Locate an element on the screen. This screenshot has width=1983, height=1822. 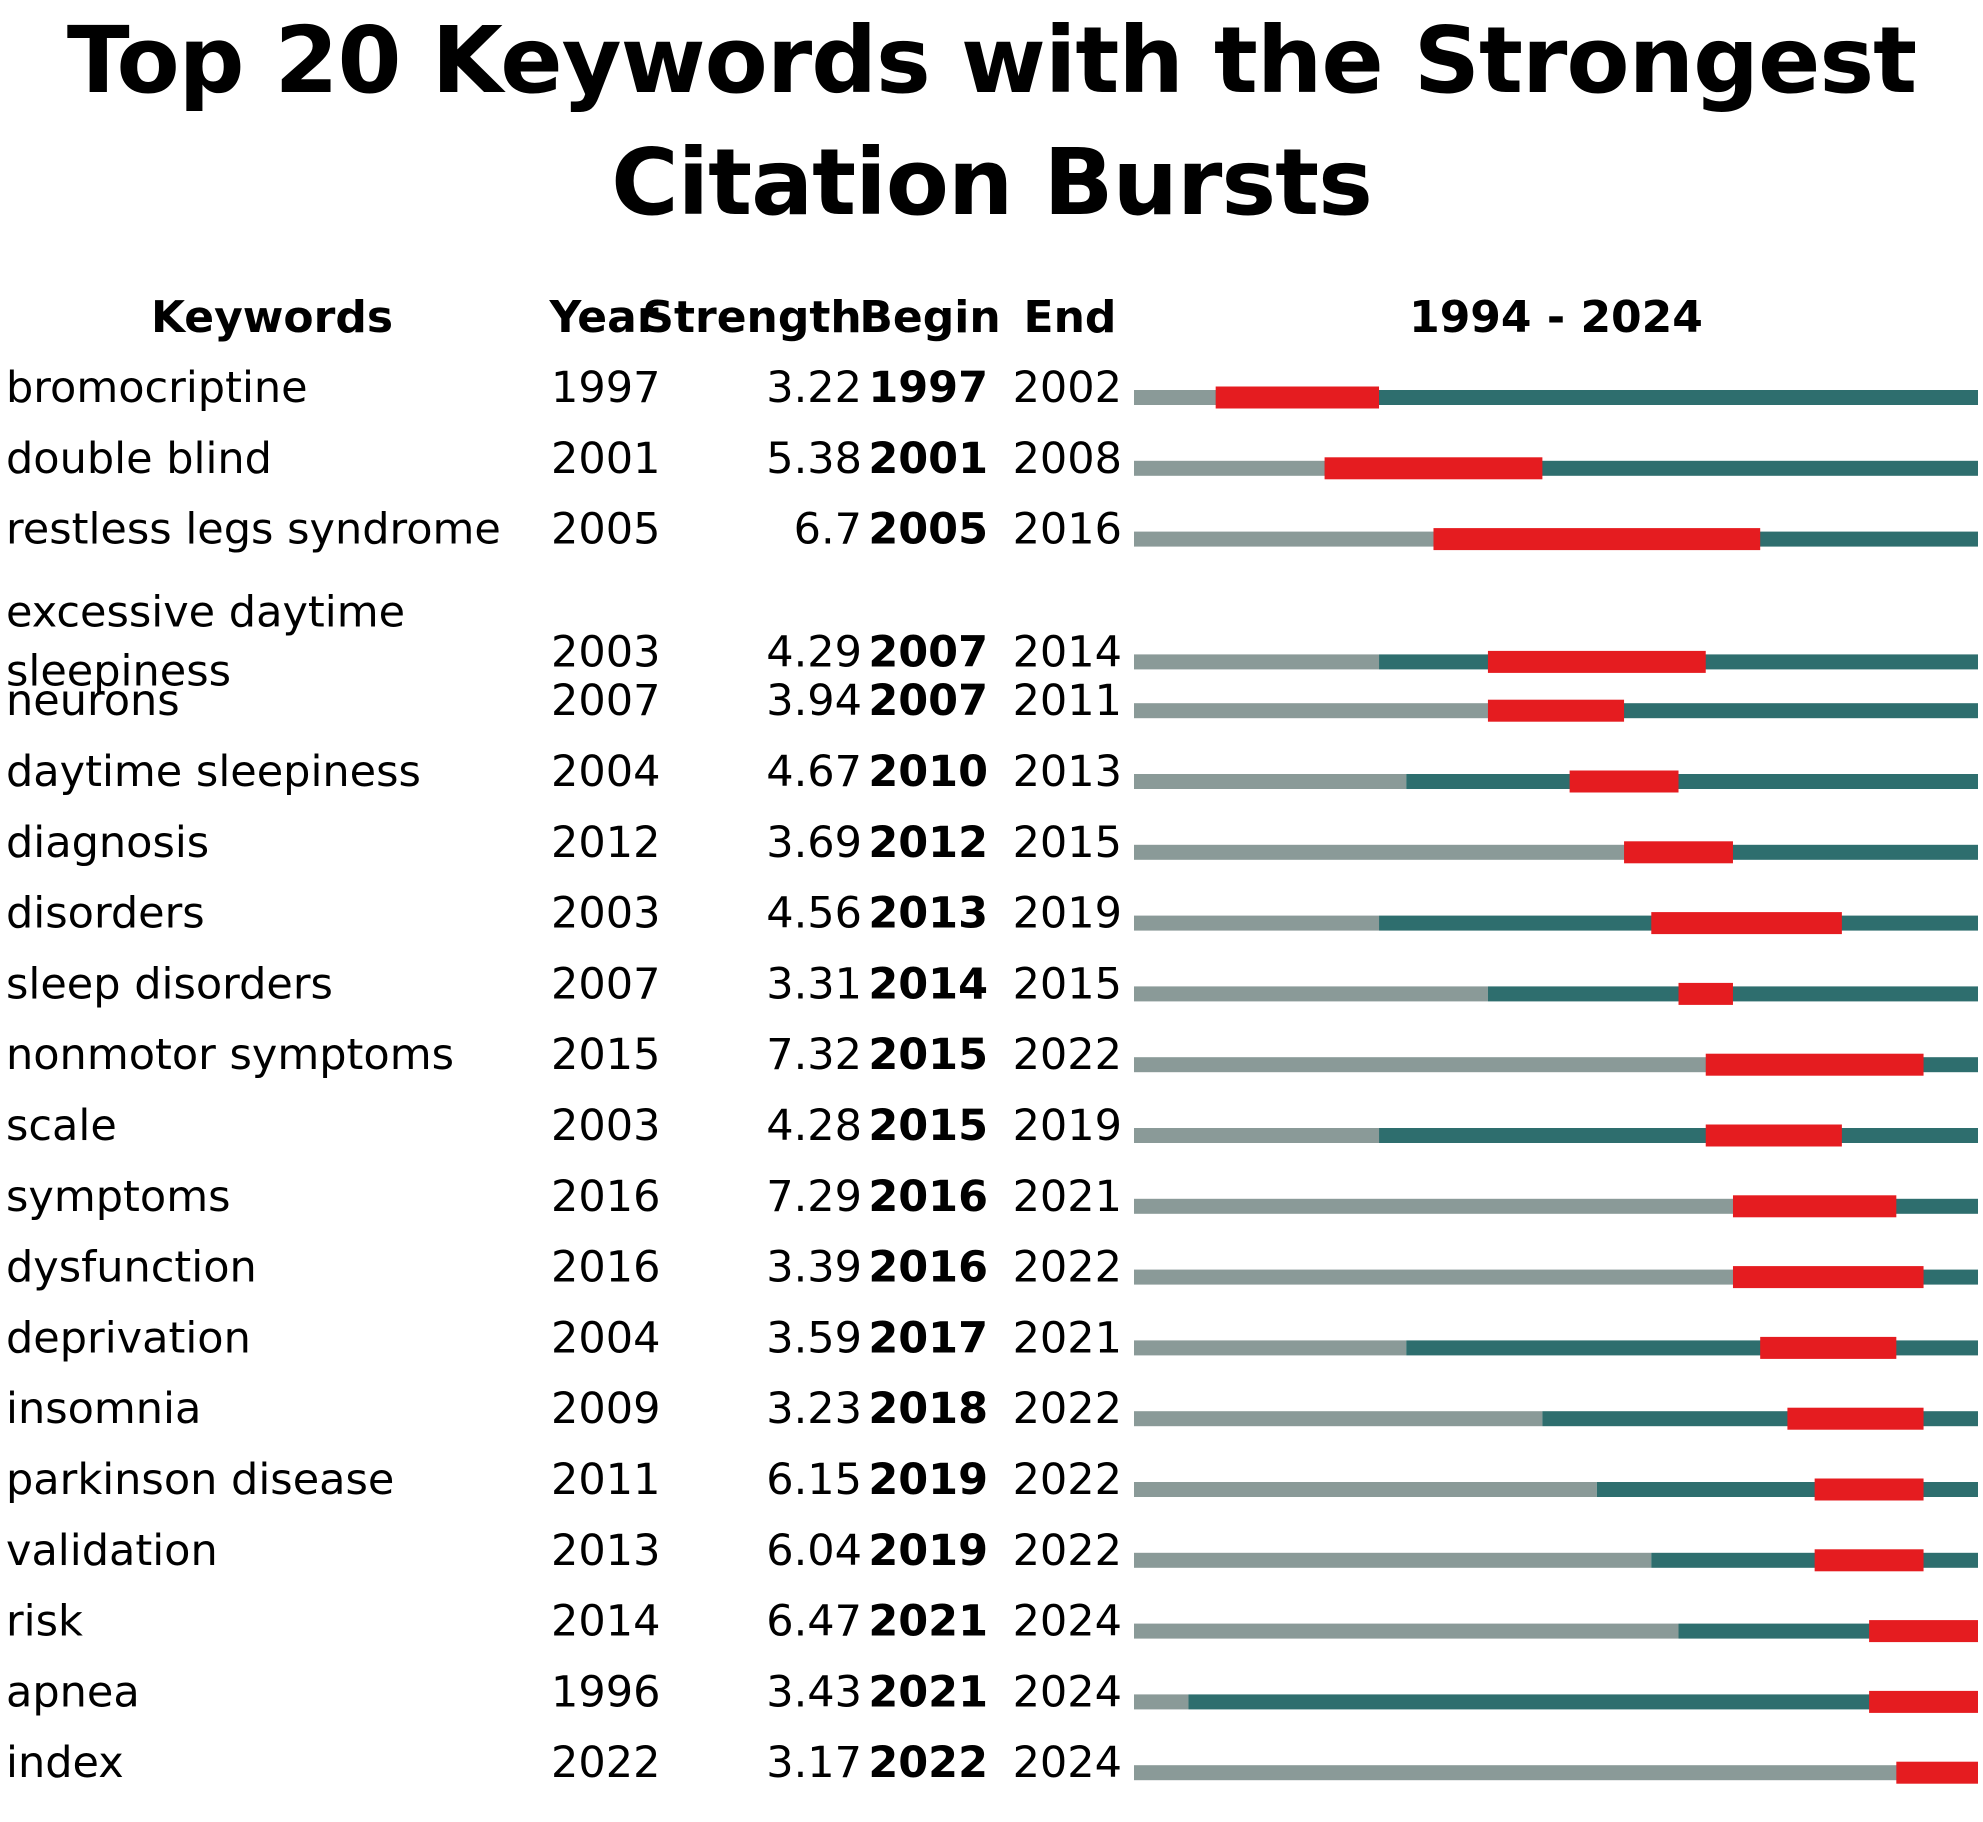
strength-cell: 7.29 is located at coordinates (814, 1197).